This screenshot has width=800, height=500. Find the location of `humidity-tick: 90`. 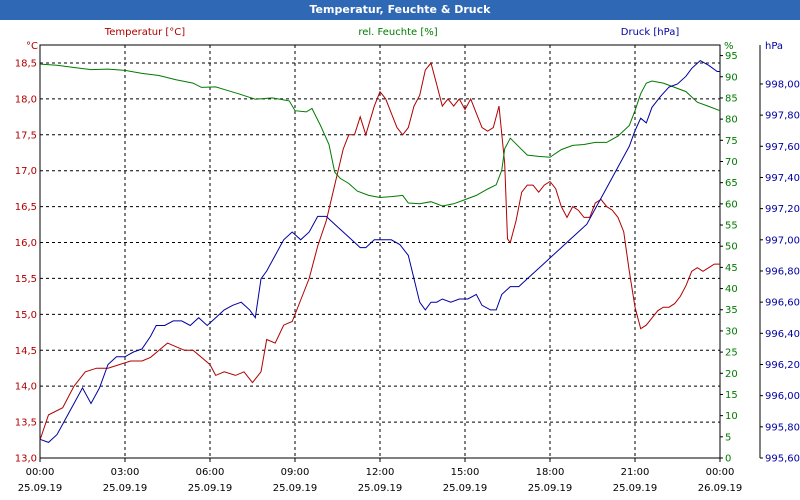

humidity-tick: 90 is located at coordinates (731, 77).